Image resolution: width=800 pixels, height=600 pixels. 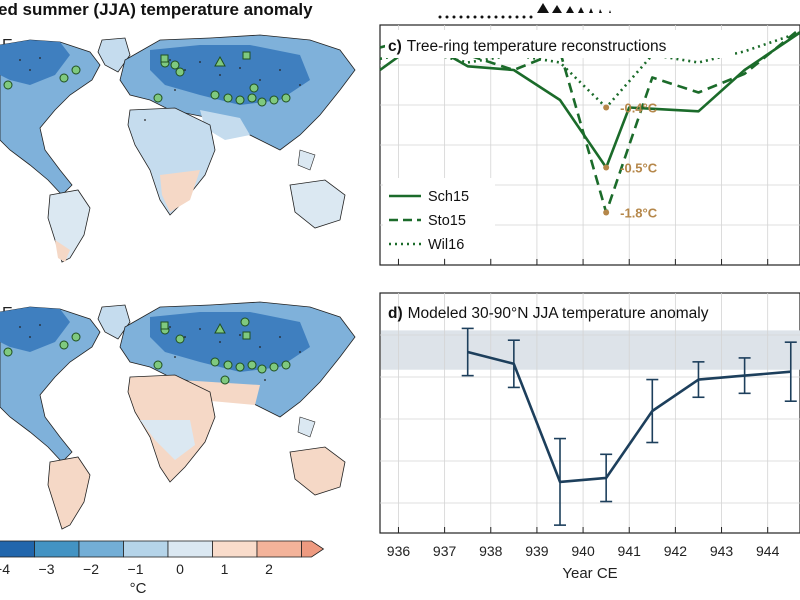 I want to click on annotation-label-2: -1.8°C, so click(x=639, y=213).